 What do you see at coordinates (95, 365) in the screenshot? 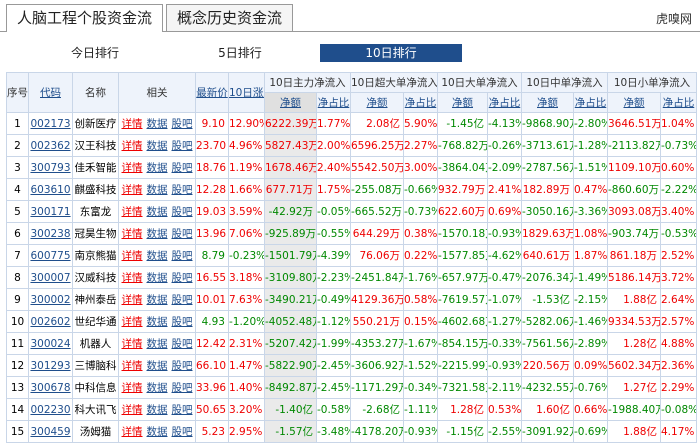
I see `stock-name: 三博脑科` at bounding box center [95, 365].